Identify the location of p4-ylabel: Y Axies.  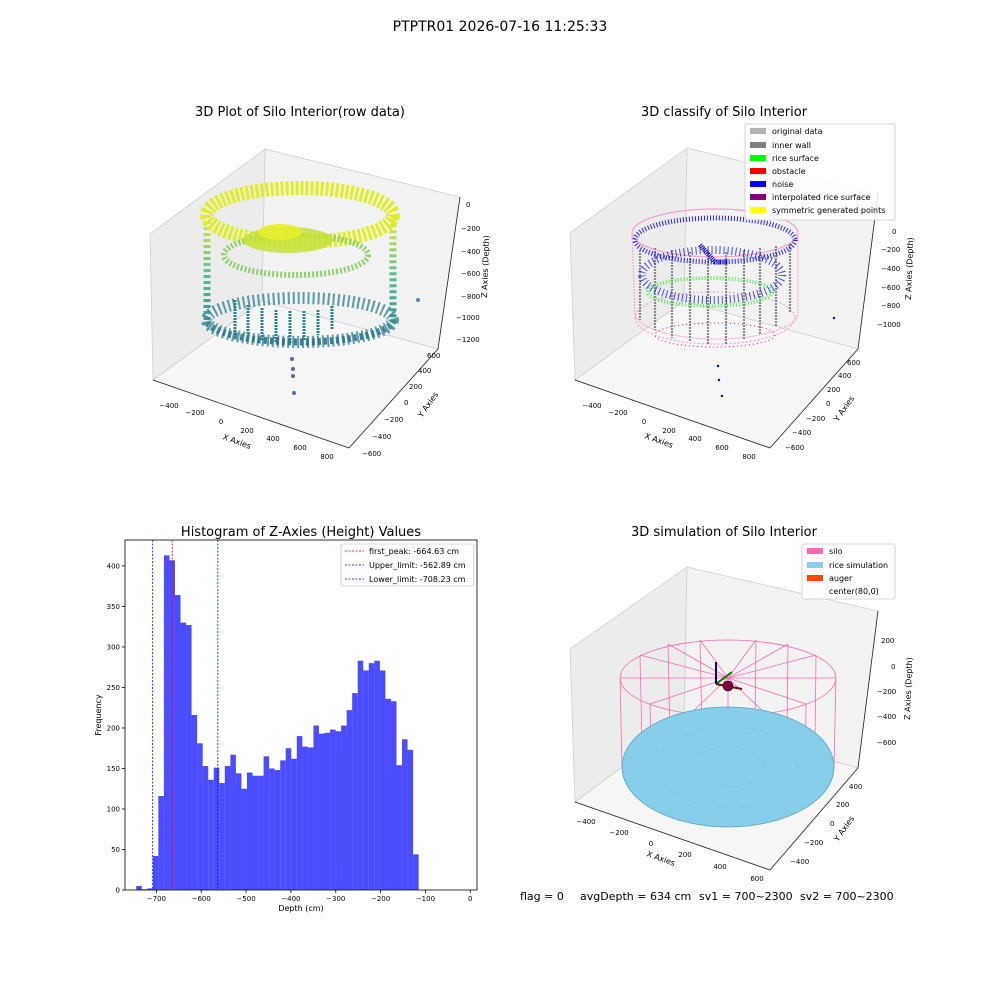
(844, 829).